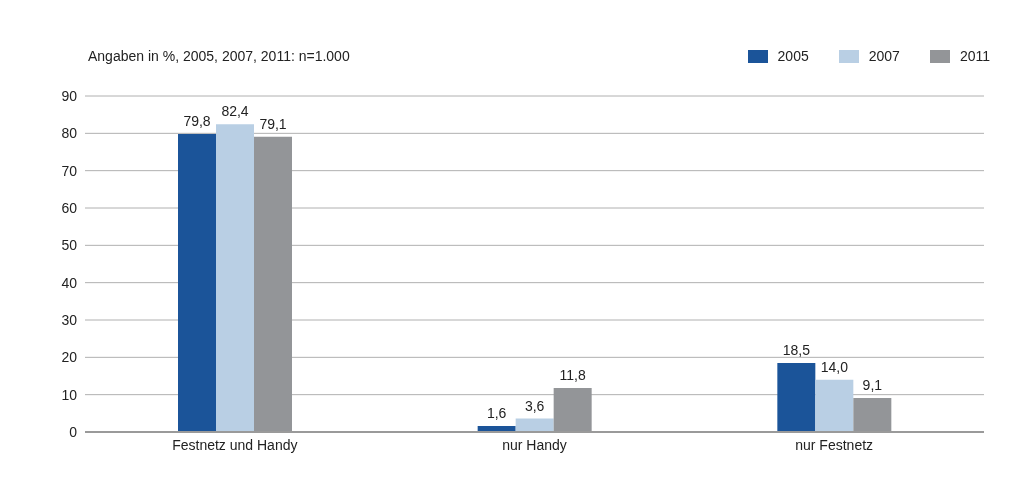 Image resolution: width=1012 pixels, height=490 pixels. What do you see at coordinates (872, 385) in the screenshot?
I see `data-label: 9,1` at bounding box center [872, 385].